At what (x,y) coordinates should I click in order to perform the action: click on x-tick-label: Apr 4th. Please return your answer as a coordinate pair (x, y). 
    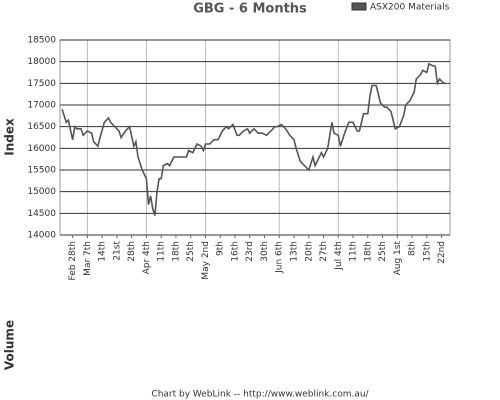
    Looking at the image, I should click on (147, 257).